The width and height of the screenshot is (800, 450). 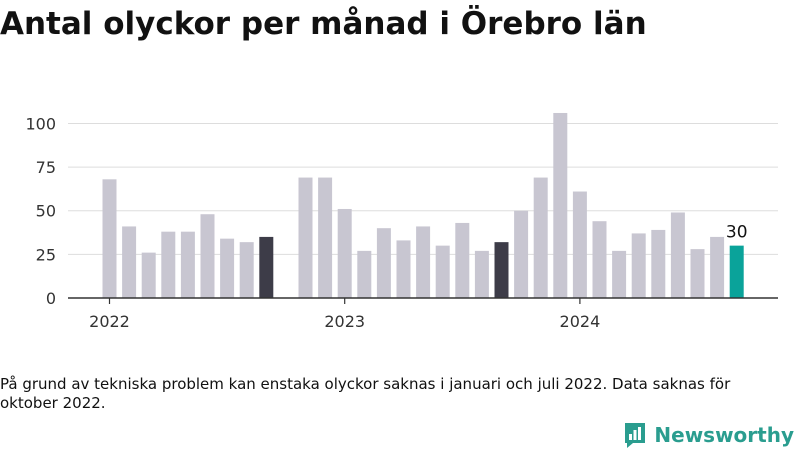 What do you see at coordinates (580, 321) in the screenshot?
I see `x-tick-label: 2024` at bounding box center [580, 321].